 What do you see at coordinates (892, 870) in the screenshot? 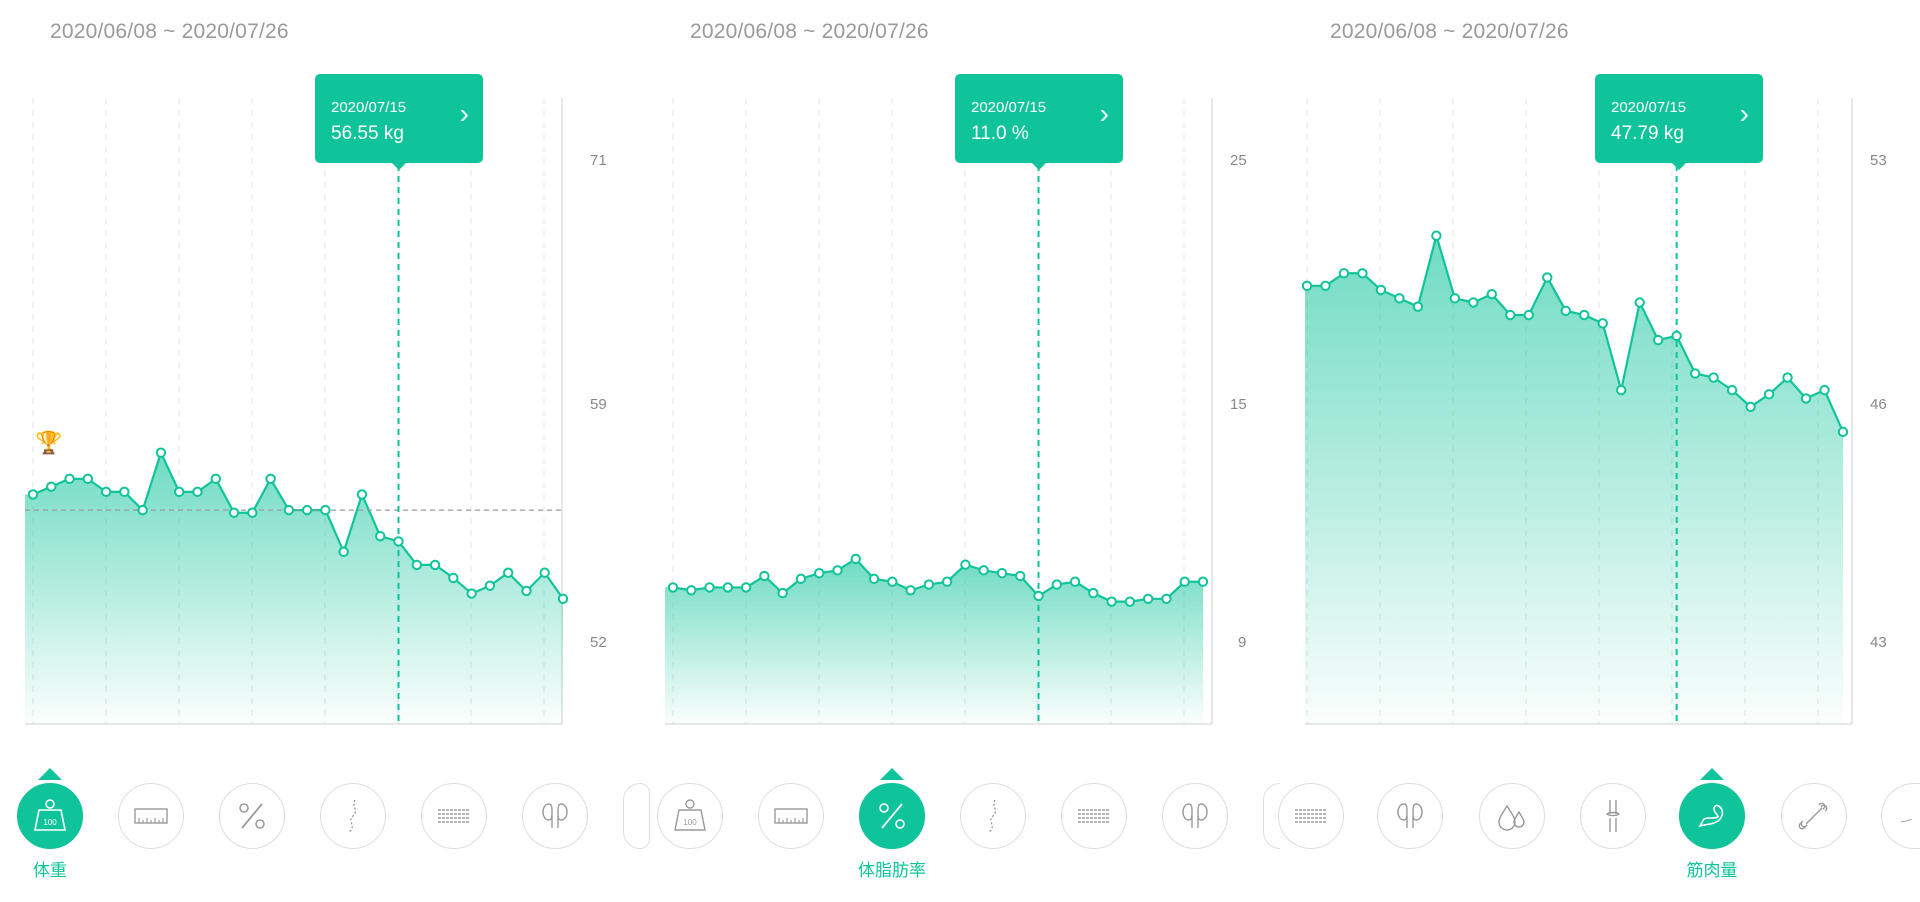
I see `metric-label: 体脂肪率` at bounding box center [892, 870].